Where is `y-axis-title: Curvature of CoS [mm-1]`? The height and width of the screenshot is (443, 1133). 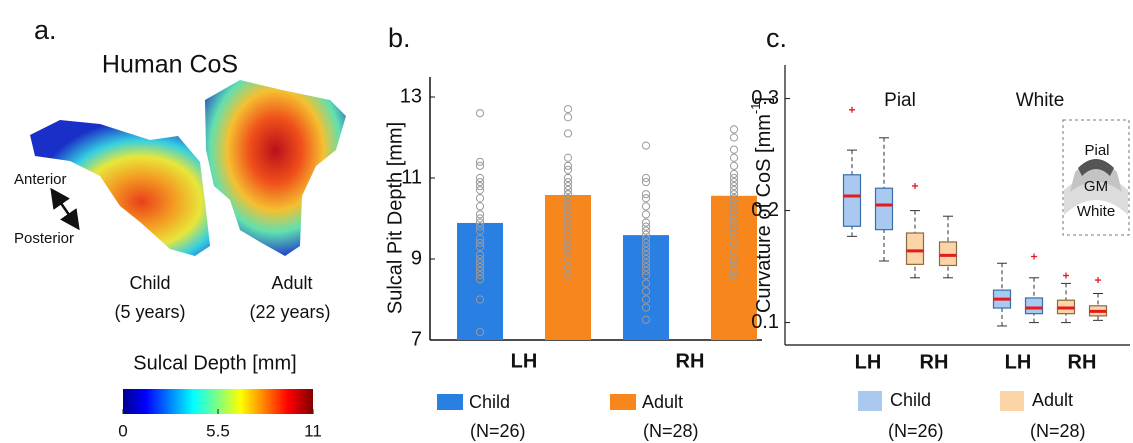 y-axis-title: Curvature of CoS [mm-1] is located at coordinates (761, 205).